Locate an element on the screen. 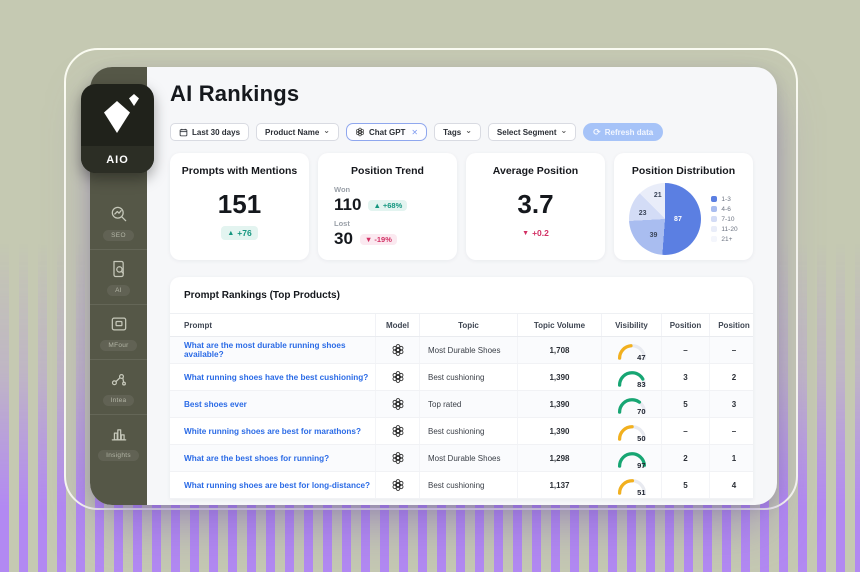 This screenshot has width=860, height=572. topic-volume-cell: 1,298 is located at coordinates (560, 458).